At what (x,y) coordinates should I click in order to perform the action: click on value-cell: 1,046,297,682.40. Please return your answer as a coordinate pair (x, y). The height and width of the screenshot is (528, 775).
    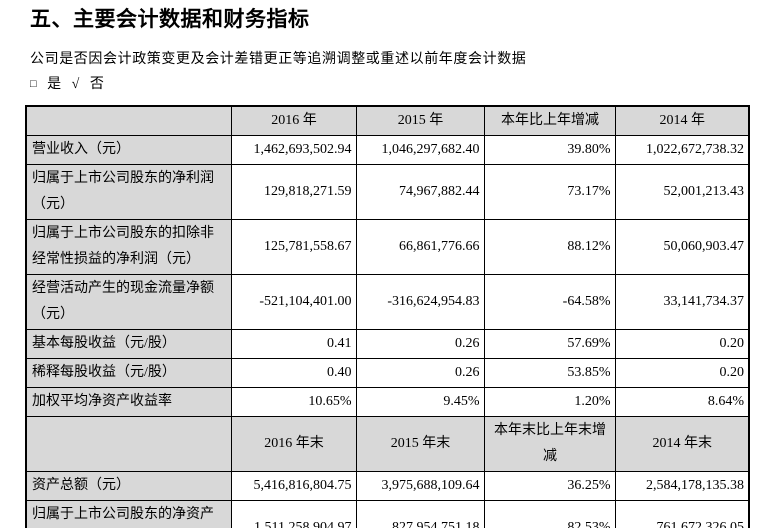
    Looking at the image, I should click on (420, 150).